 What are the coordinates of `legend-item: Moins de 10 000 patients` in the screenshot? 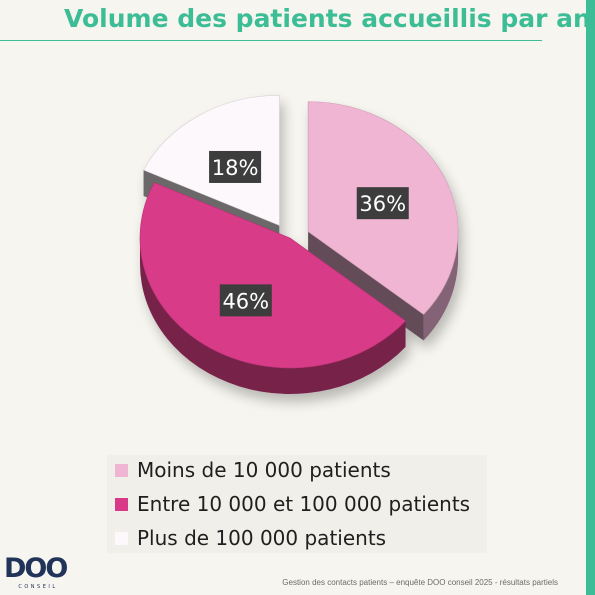 It's located at (253, 470).